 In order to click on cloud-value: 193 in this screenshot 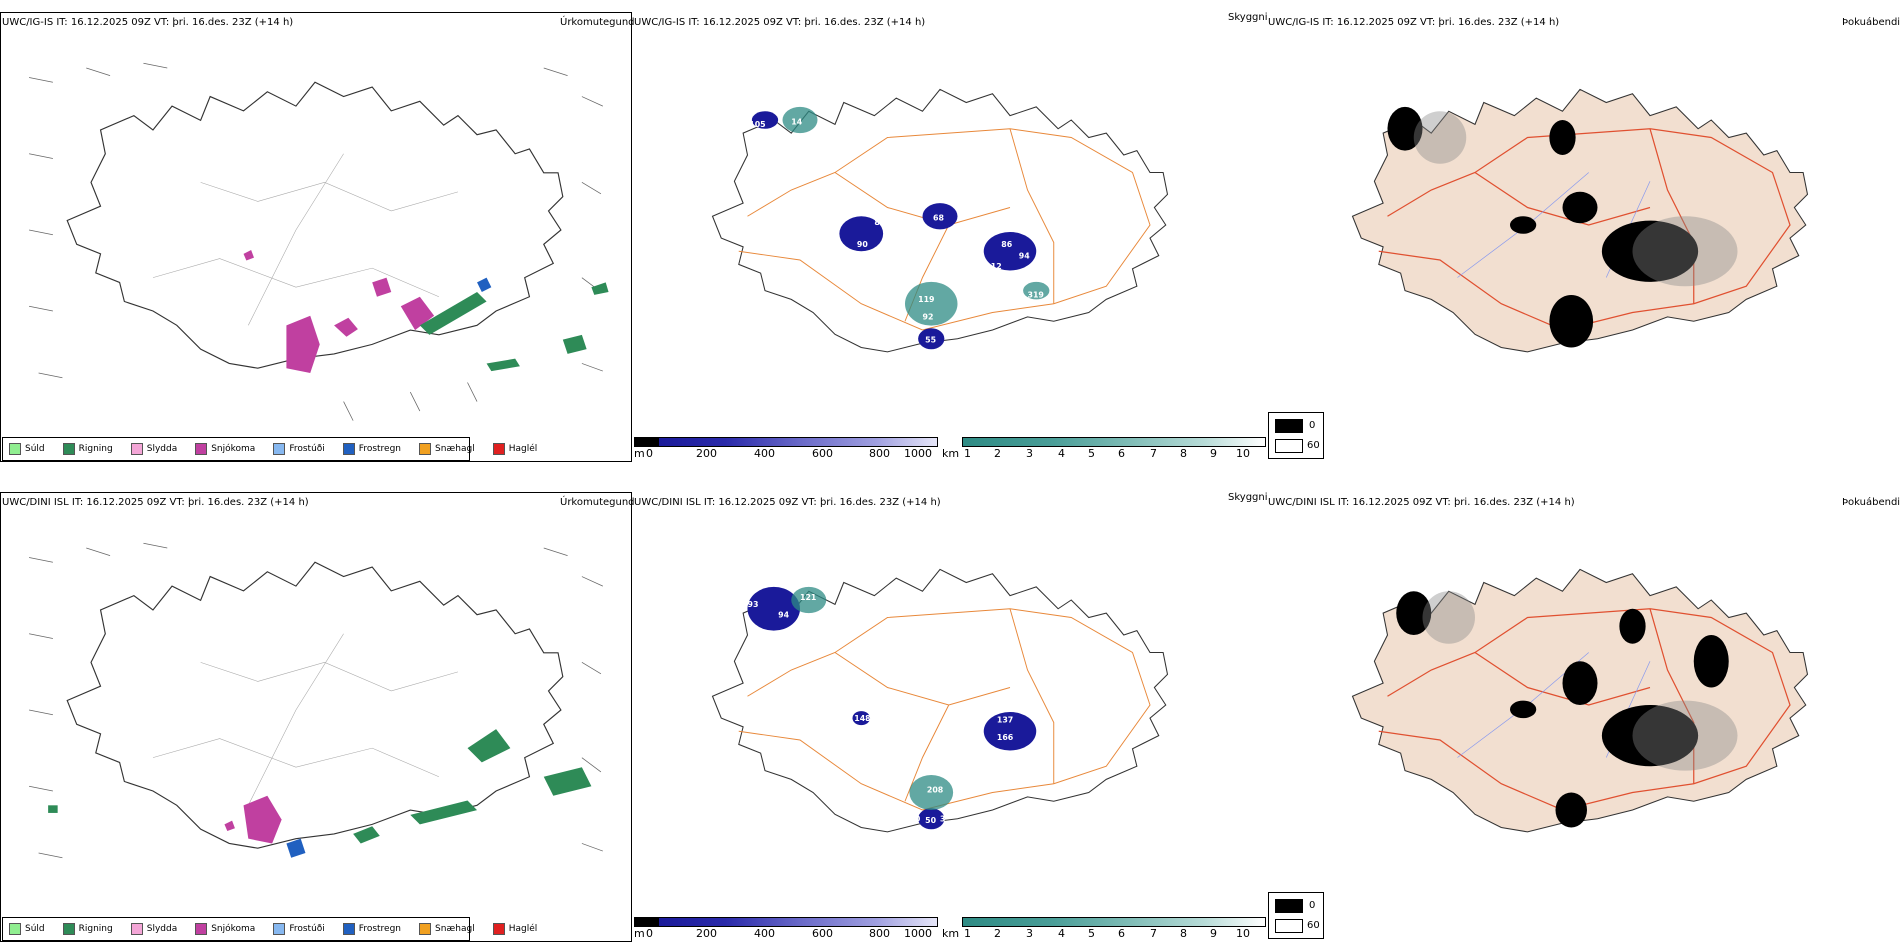, I will do `click(799, 575)`.